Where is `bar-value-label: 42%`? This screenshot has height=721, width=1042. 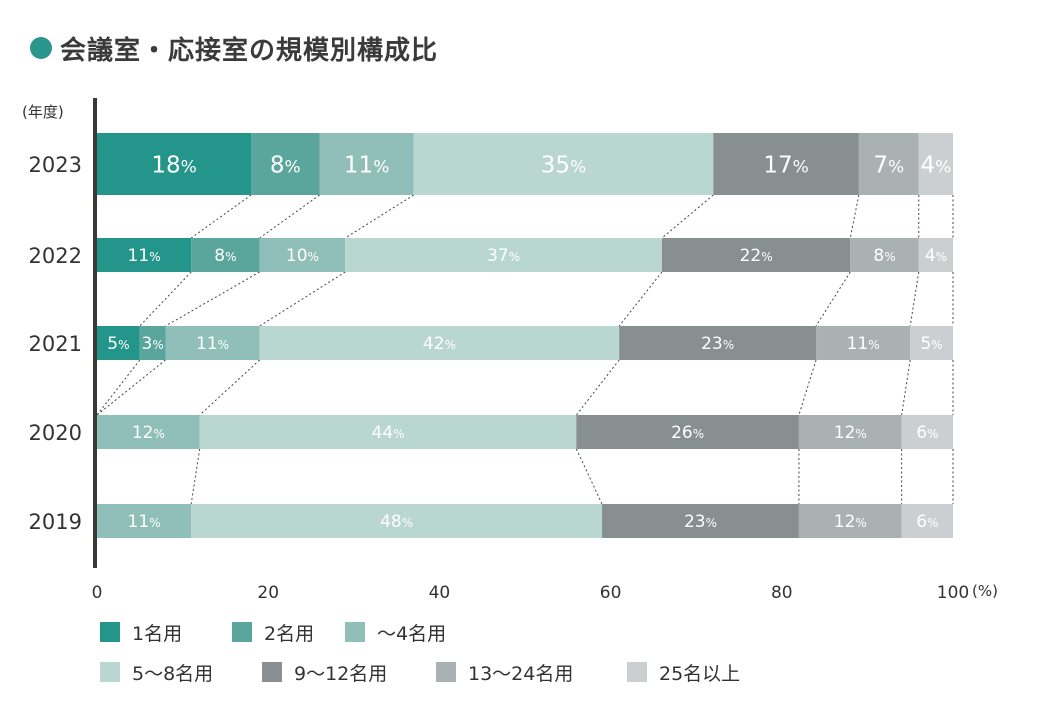 bar-value-label: 42% is located at coordinates (439, 344).